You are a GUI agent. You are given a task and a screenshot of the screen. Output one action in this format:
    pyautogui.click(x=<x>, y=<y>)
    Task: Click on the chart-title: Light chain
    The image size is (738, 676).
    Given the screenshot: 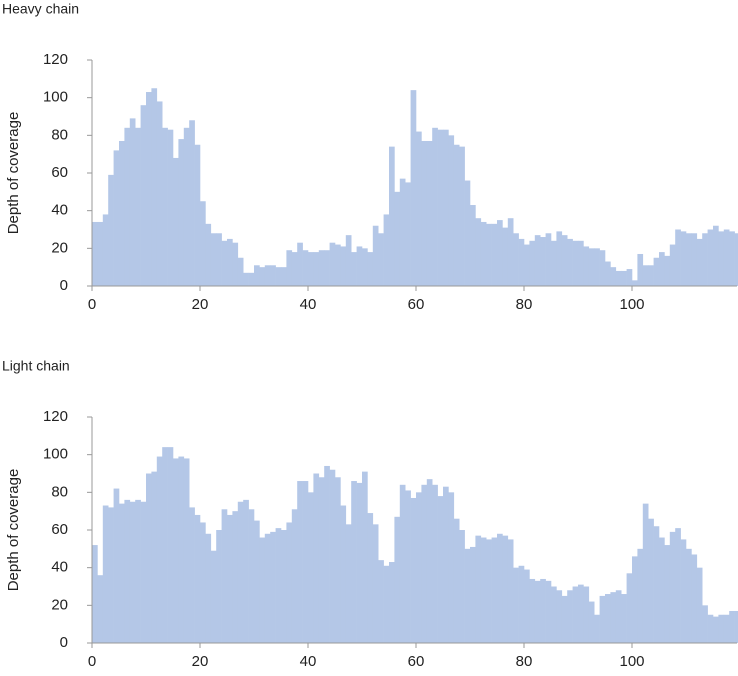 What is the action you would take?
    pyautogui.click(x=36, y=366)
    